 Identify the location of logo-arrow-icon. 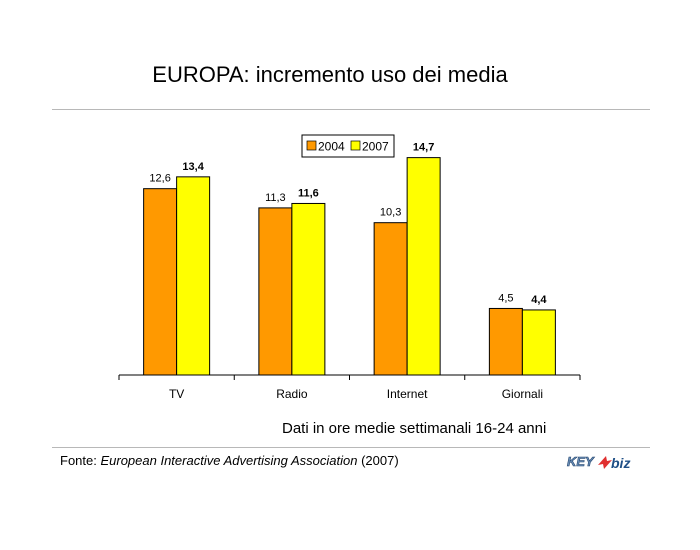
(605, 462).